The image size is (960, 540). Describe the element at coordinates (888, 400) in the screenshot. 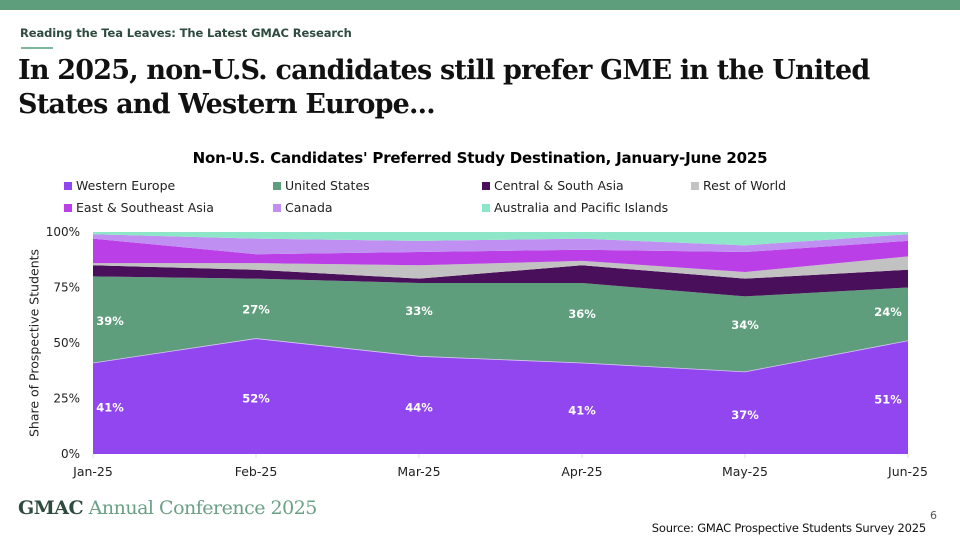

I see `data-label-western-europe: 51%` at that location.